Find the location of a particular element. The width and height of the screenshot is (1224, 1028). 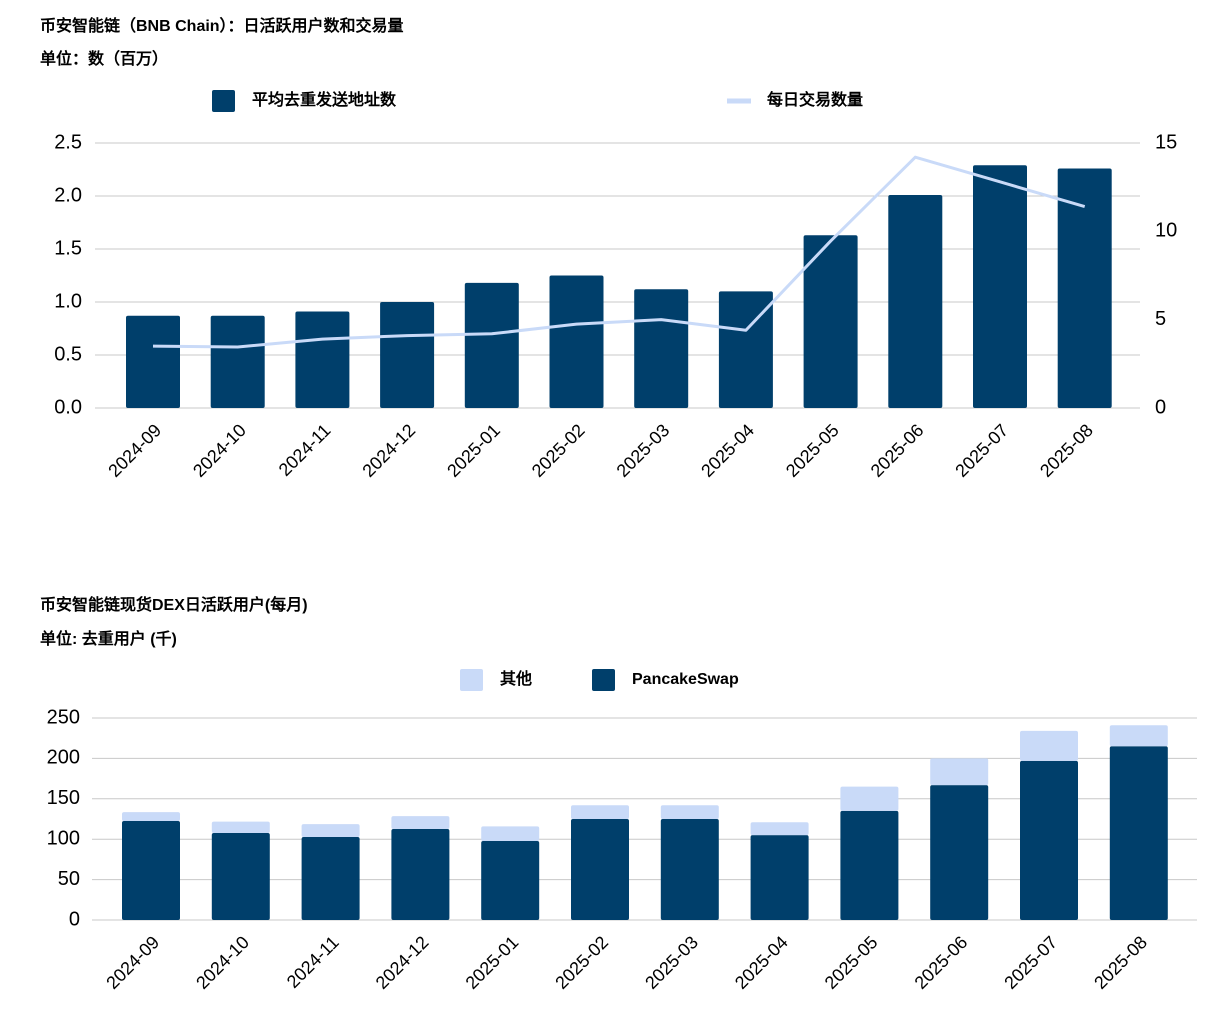

y2-tick-label: 15 is located at coordinates (1166, 142).